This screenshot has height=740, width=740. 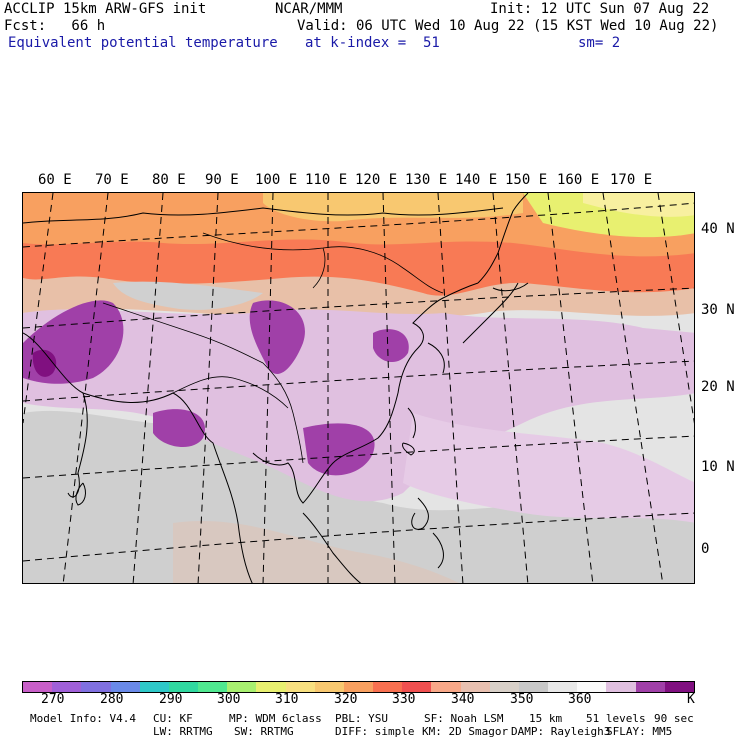 What do you see at coordinates (83, 718) in the screenshot?
I see `footer-item: Model Info: V4.4` at bounding box center [83, 718].